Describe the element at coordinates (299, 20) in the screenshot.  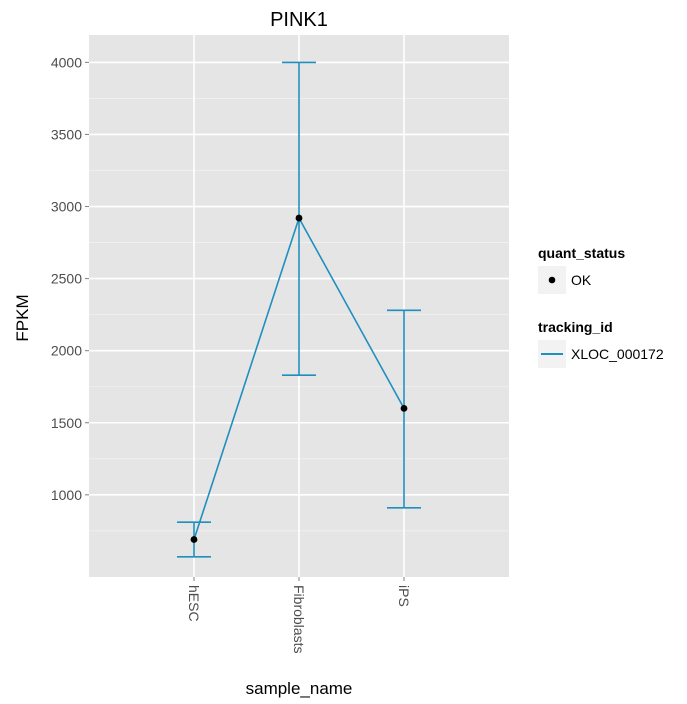
I see `chart-title: PINK1` at that location.